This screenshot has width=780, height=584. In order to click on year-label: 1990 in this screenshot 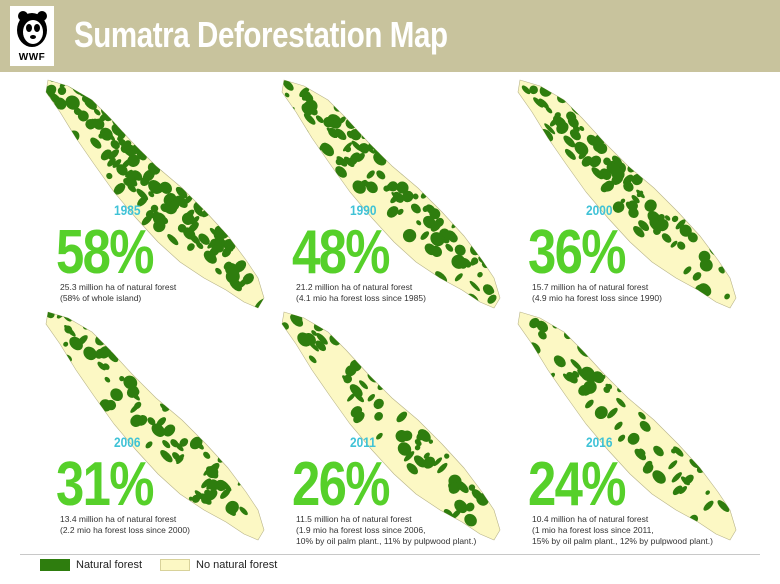, I will do `click(363, 210)`.